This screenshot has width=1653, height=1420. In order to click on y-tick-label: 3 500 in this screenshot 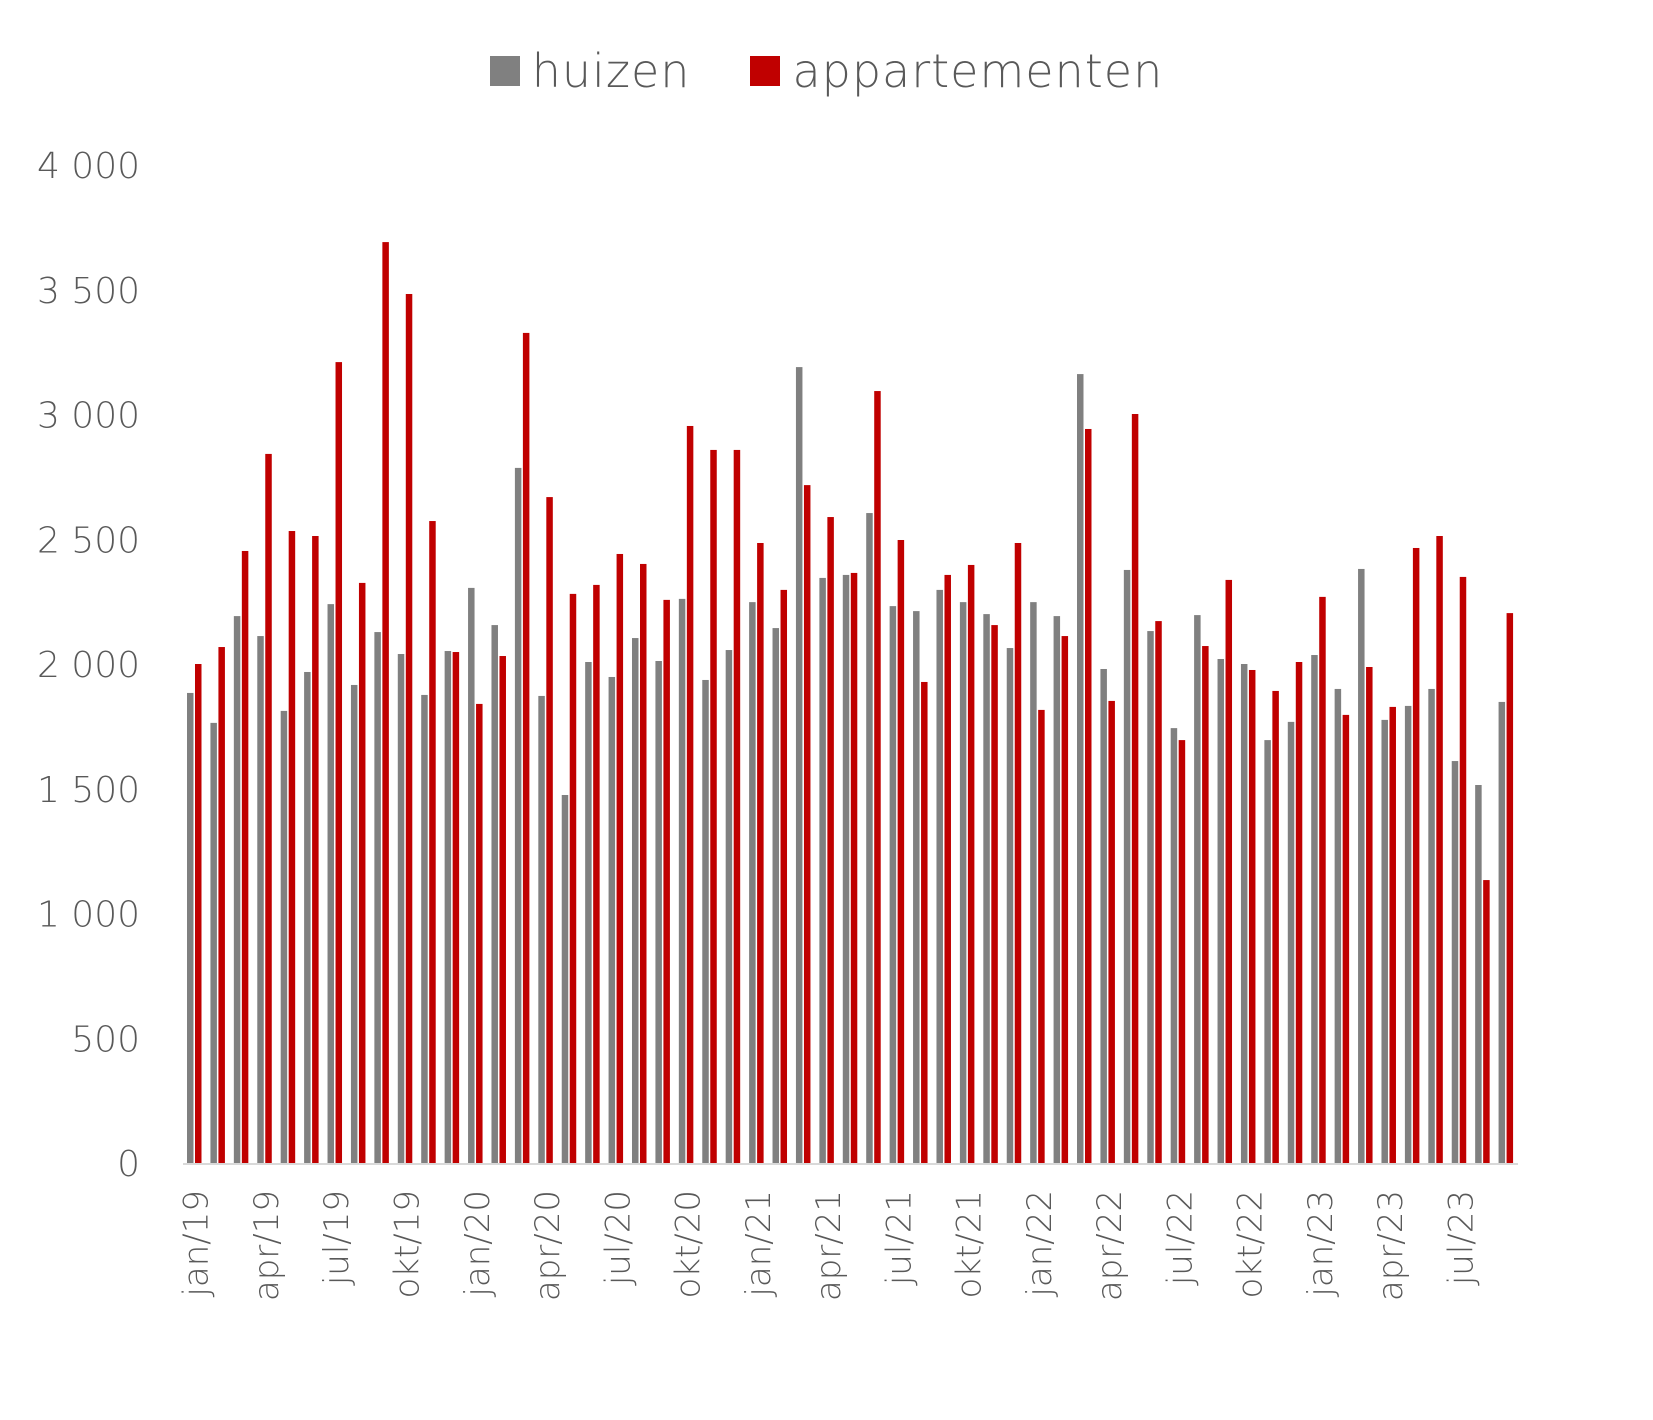, I will do `click(88, 291)`.